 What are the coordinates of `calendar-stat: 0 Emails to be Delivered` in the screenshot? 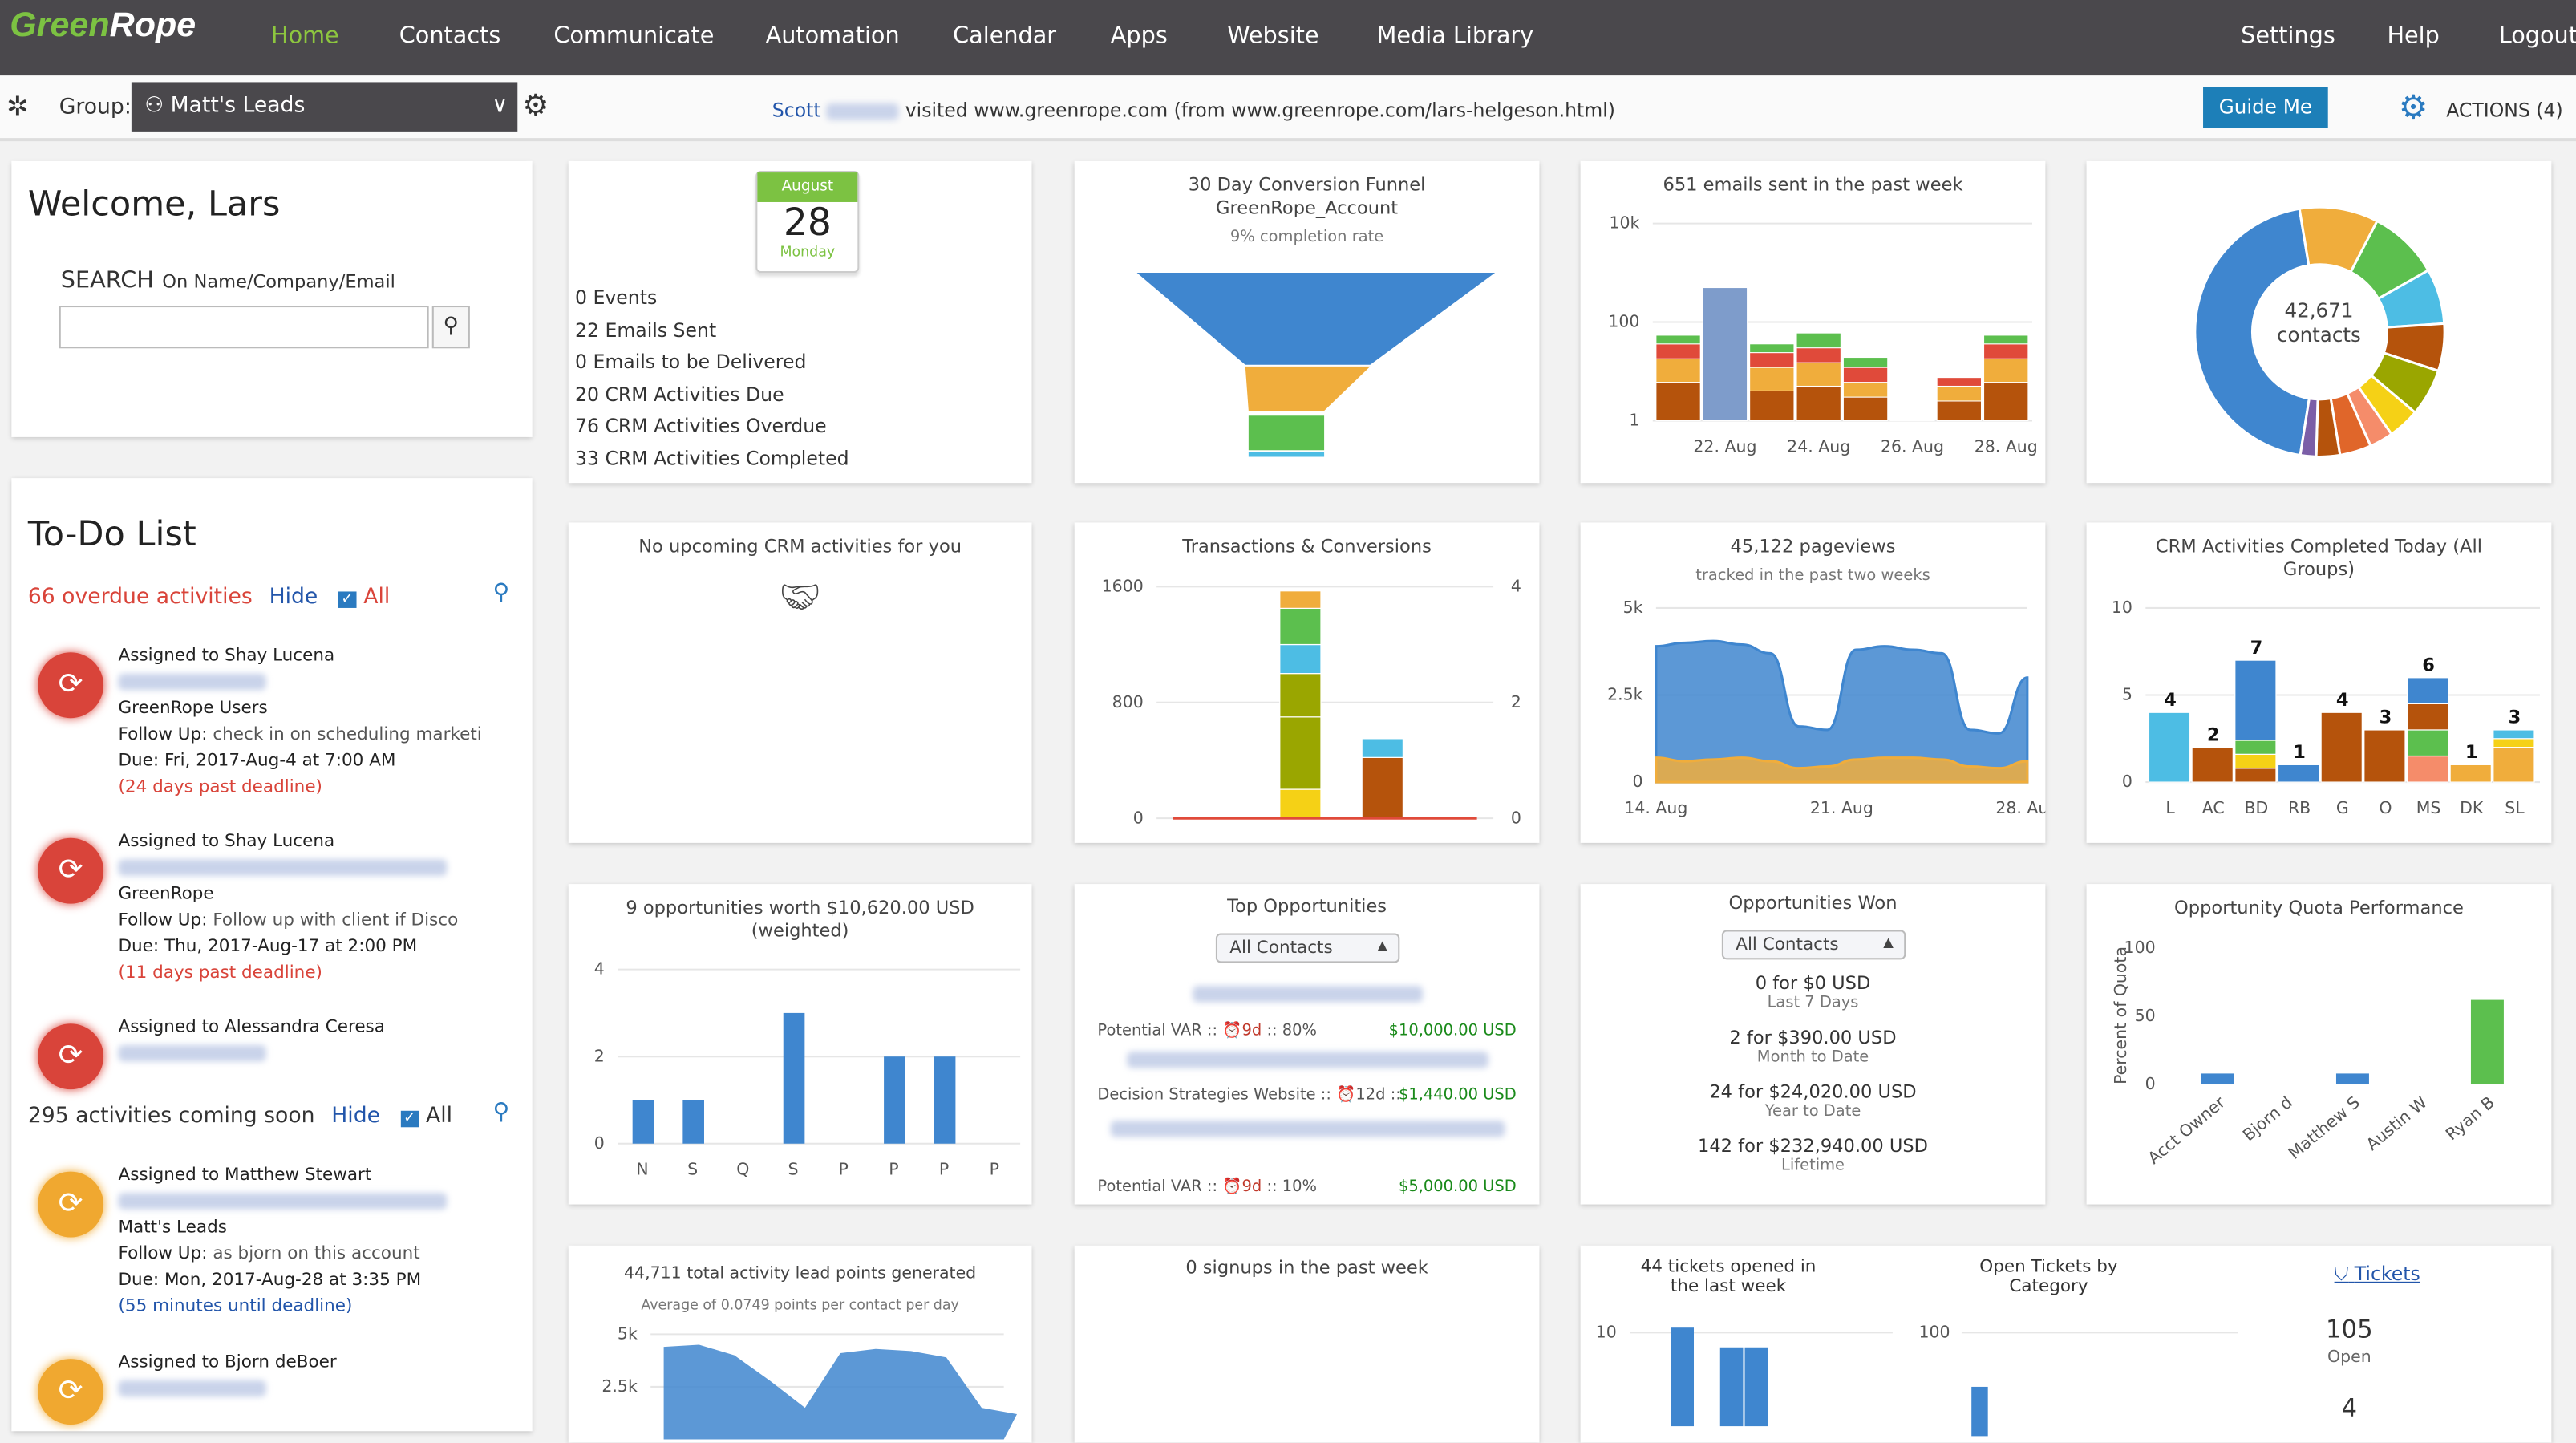 It's located at (712, 363).